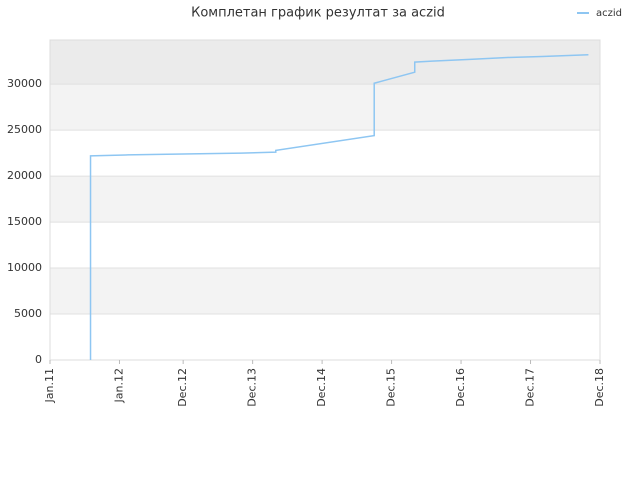  Describe the element at coordinates (318, 13) in the screenshot. I see `chart-title: Комплетан график резултат за aczid` at that location.